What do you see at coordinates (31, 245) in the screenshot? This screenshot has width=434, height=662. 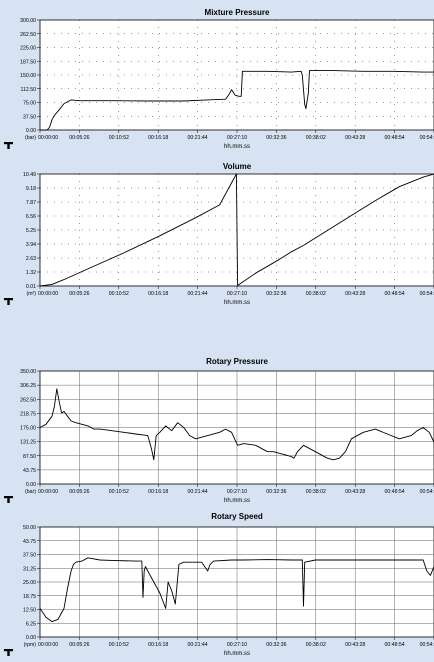 I see `y-tick-label: 3.94` at bounding box center [31, 245].